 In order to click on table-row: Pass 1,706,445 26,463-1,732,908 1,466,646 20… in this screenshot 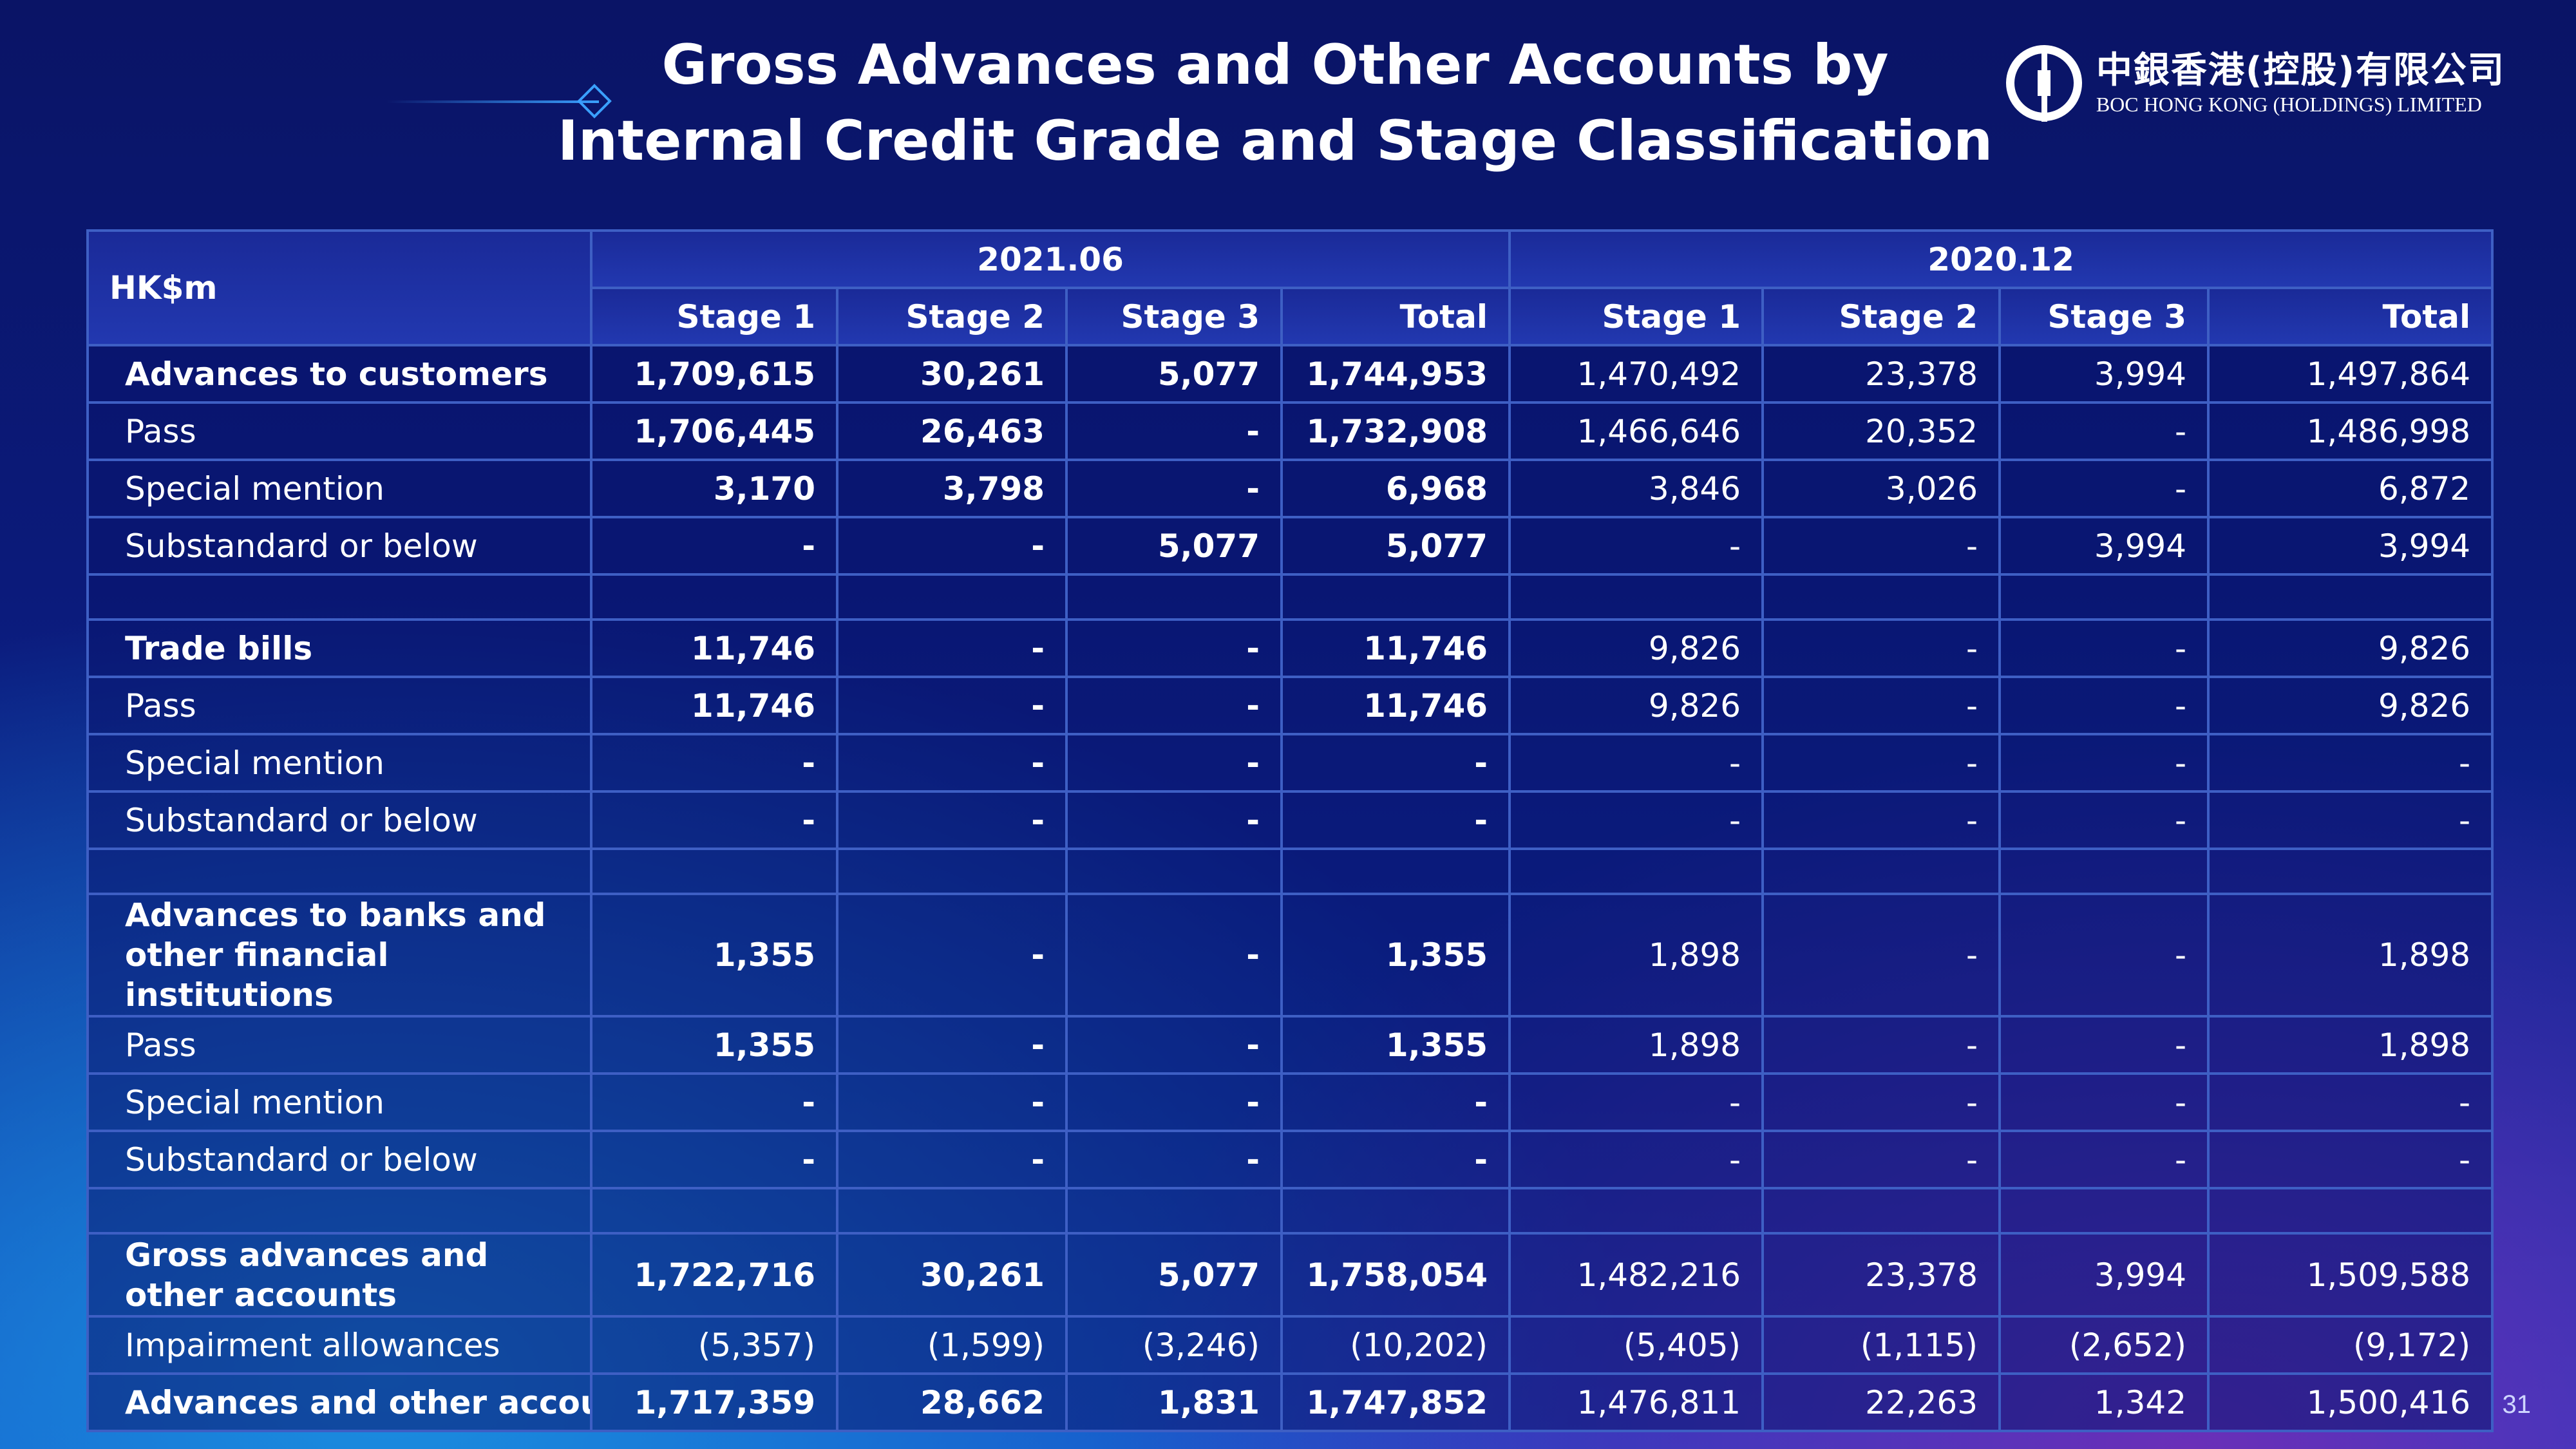, I will do `click(1290, 431)`.